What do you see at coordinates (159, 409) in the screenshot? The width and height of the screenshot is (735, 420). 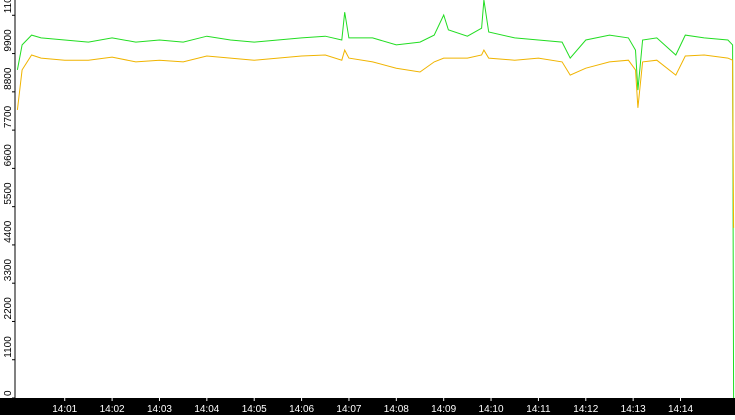 I see `x-tick-label: 14:03` at bounding box center [159, 409].